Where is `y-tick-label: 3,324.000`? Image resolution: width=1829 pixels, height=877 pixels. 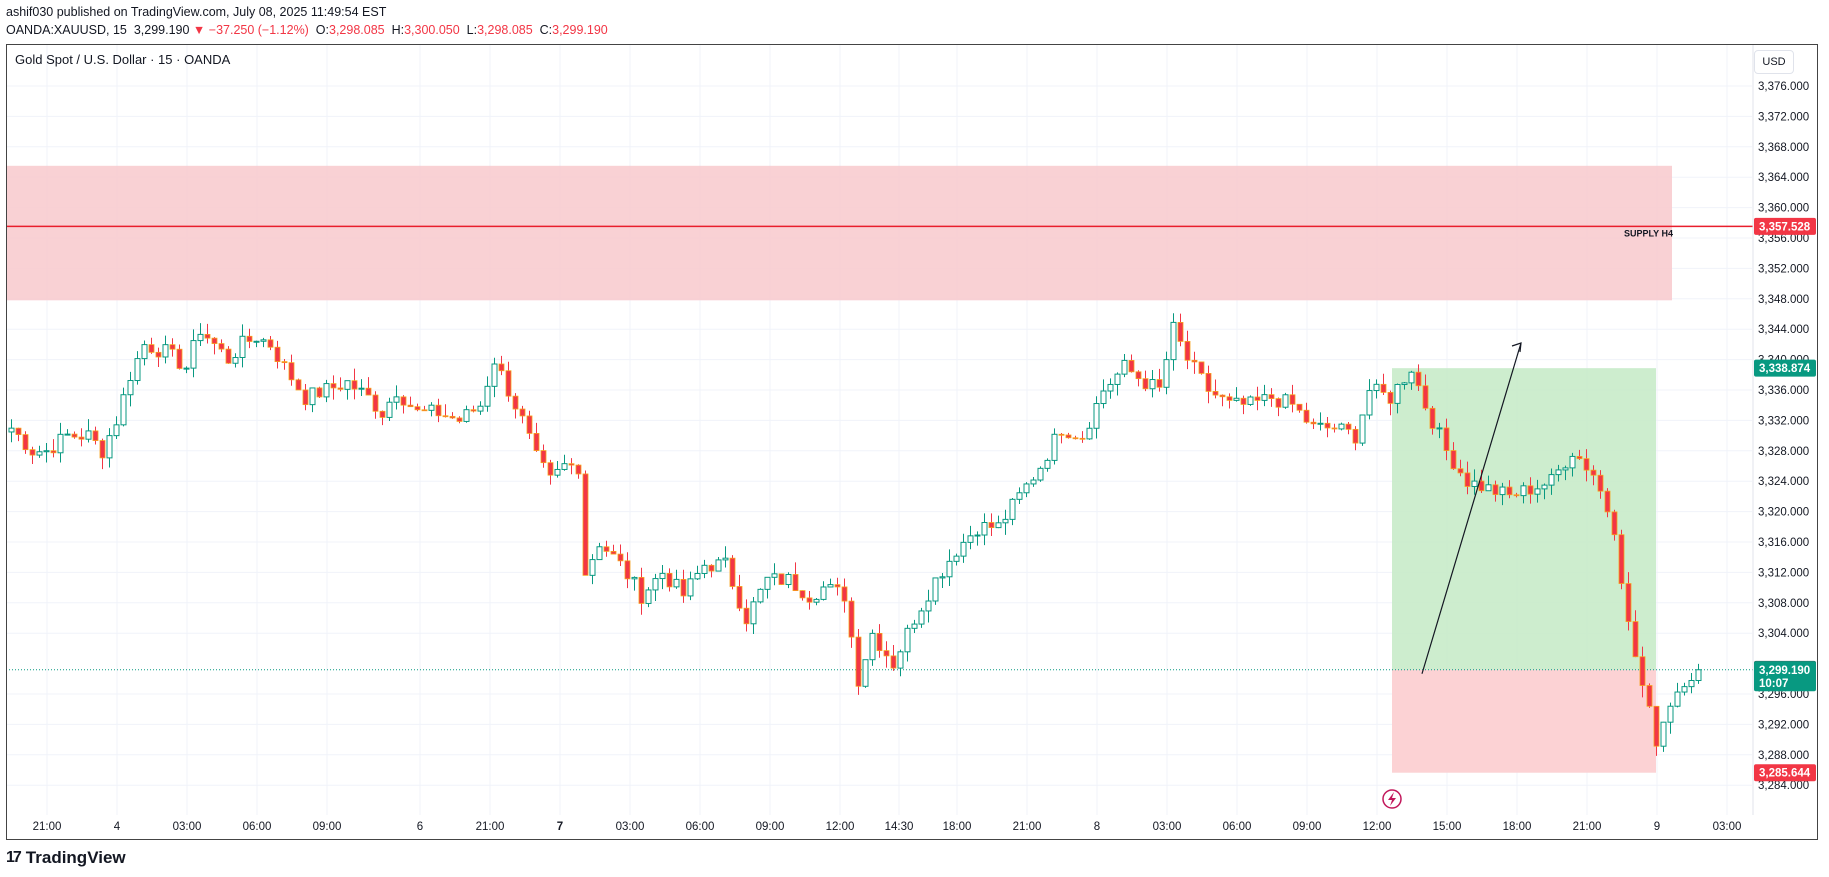
y-tick-label: 3,324.000 is located at coordinates (1783, 482).